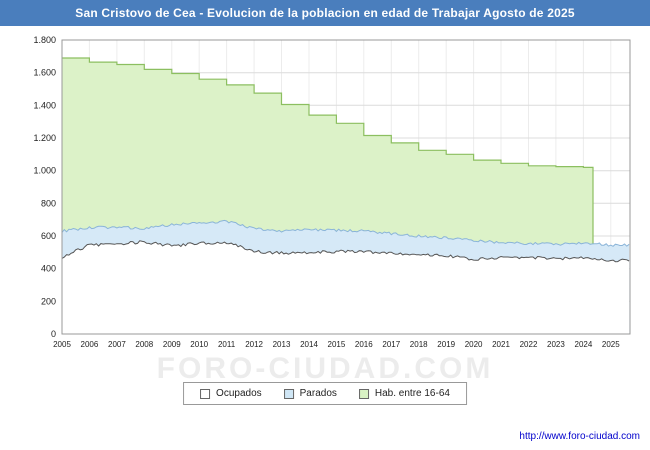 The height and width of the screenshot is (450, 650). What do you see at coordinates (53, 334) in the screenshot?
I see `svg-text: 0` at bounding box center [53, 334].